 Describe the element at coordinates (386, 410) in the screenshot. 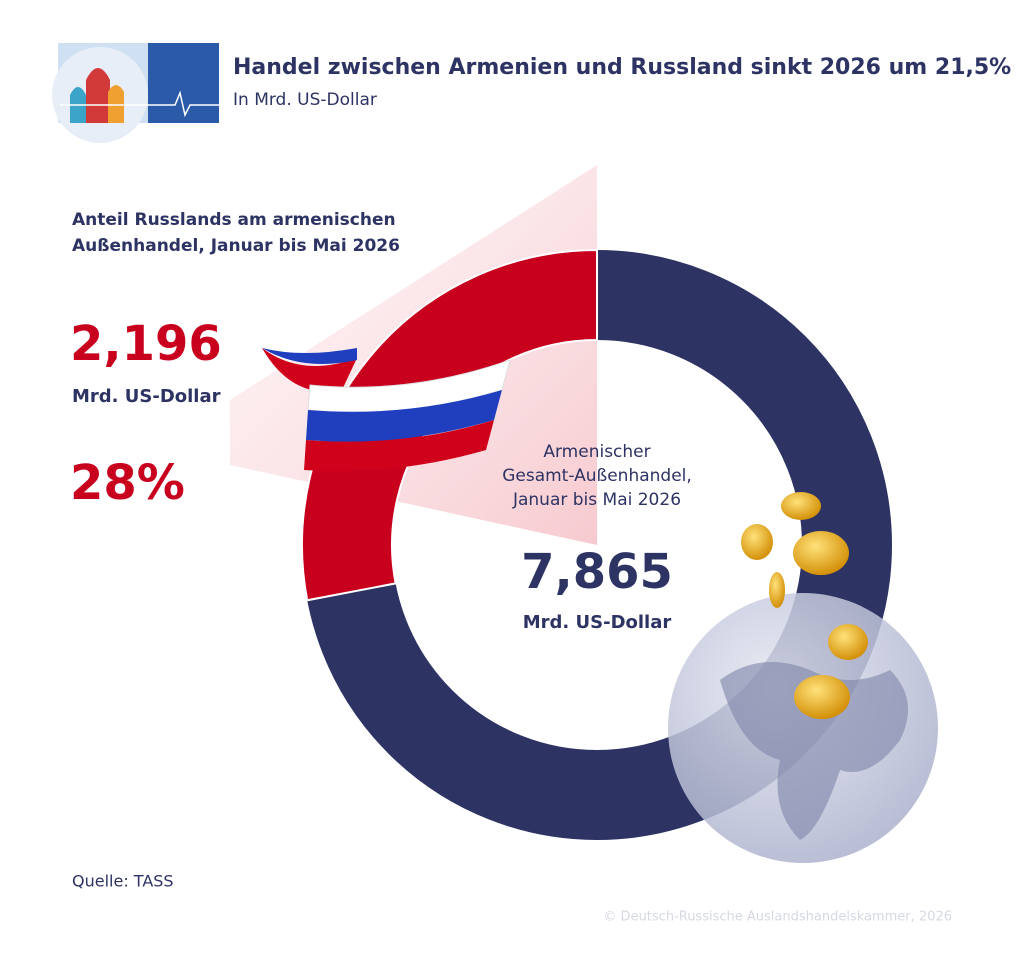

I see `flag-ribbon` at that location.